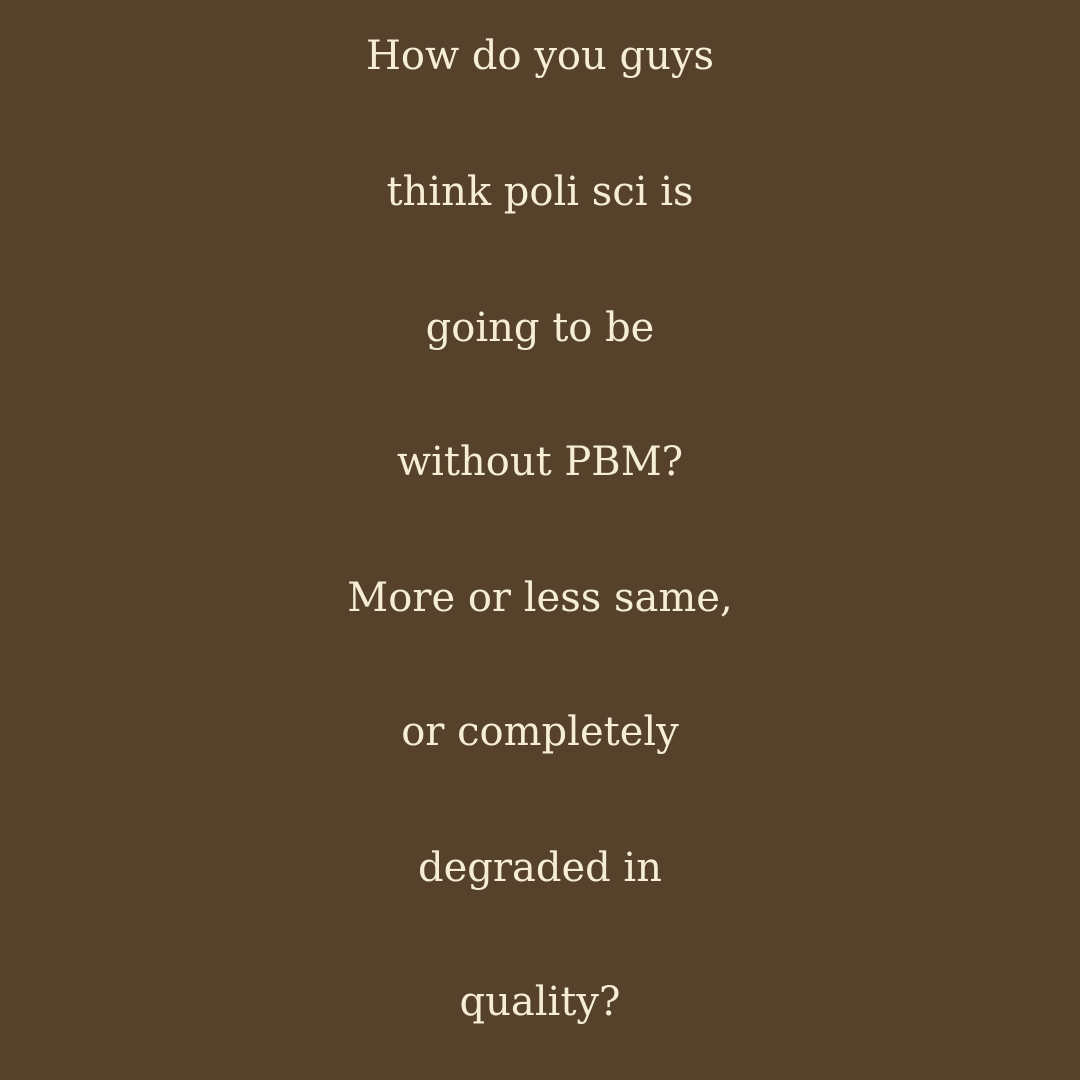 This screenshot has width=1080, height=1080. I want to click on text-line: quality?, so click(540, 1002).